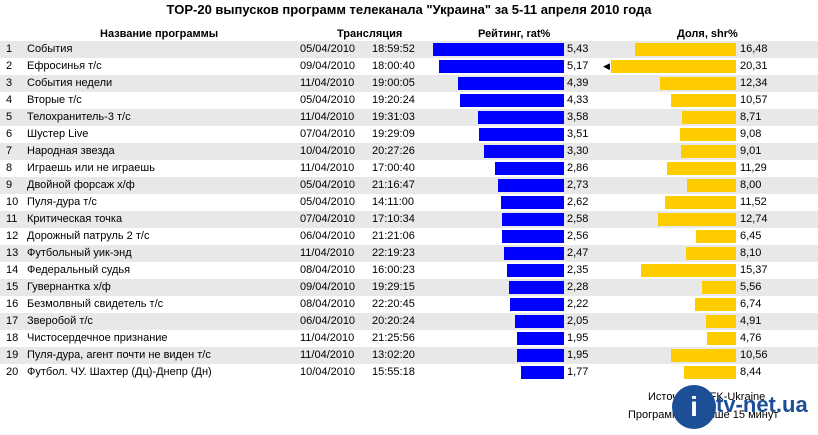 This screenshot has width=818, height=435. I want to click on program-name: Ефросинья т/с, so click(64, 66).